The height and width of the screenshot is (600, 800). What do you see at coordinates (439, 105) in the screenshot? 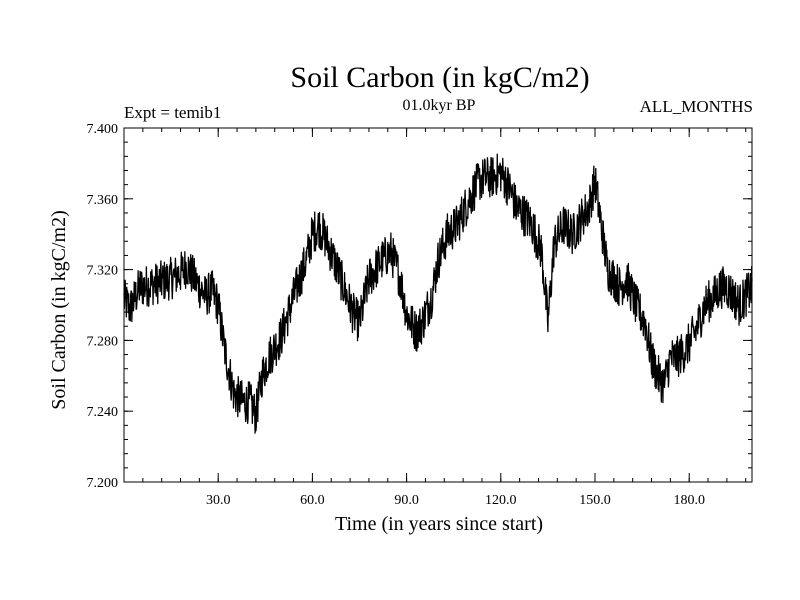
I see `chart-subtitle: 01.0kyr BP` at bounding box center [439, 105].